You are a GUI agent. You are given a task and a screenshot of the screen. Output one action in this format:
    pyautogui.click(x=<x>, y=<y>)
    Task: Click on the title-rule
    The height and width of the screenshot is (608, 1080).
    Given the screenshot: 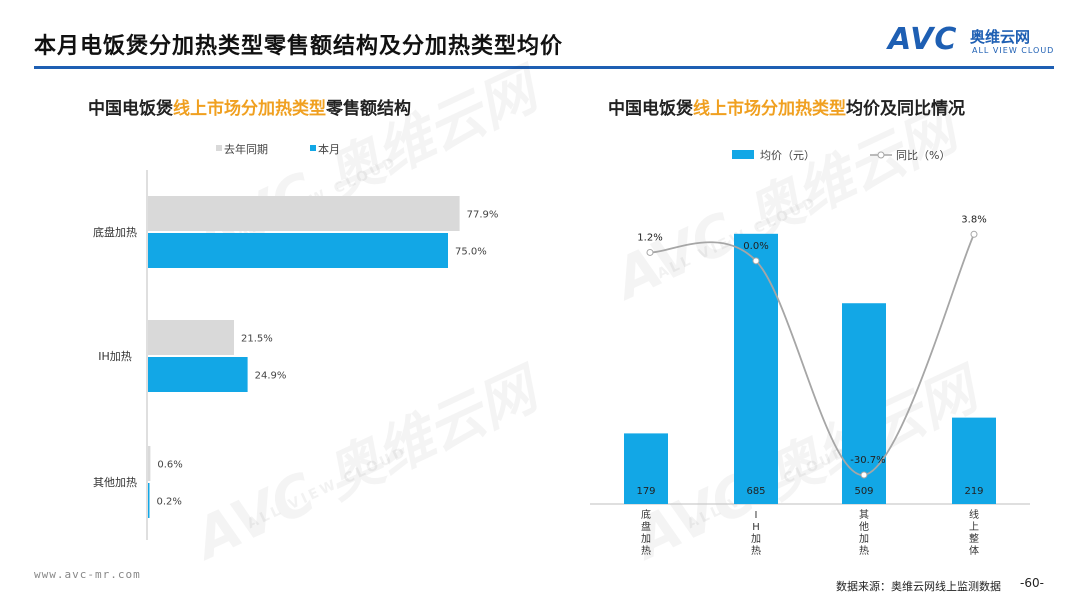 What is the action you would take?
    pyautogui.click(x=544, y=67)
    